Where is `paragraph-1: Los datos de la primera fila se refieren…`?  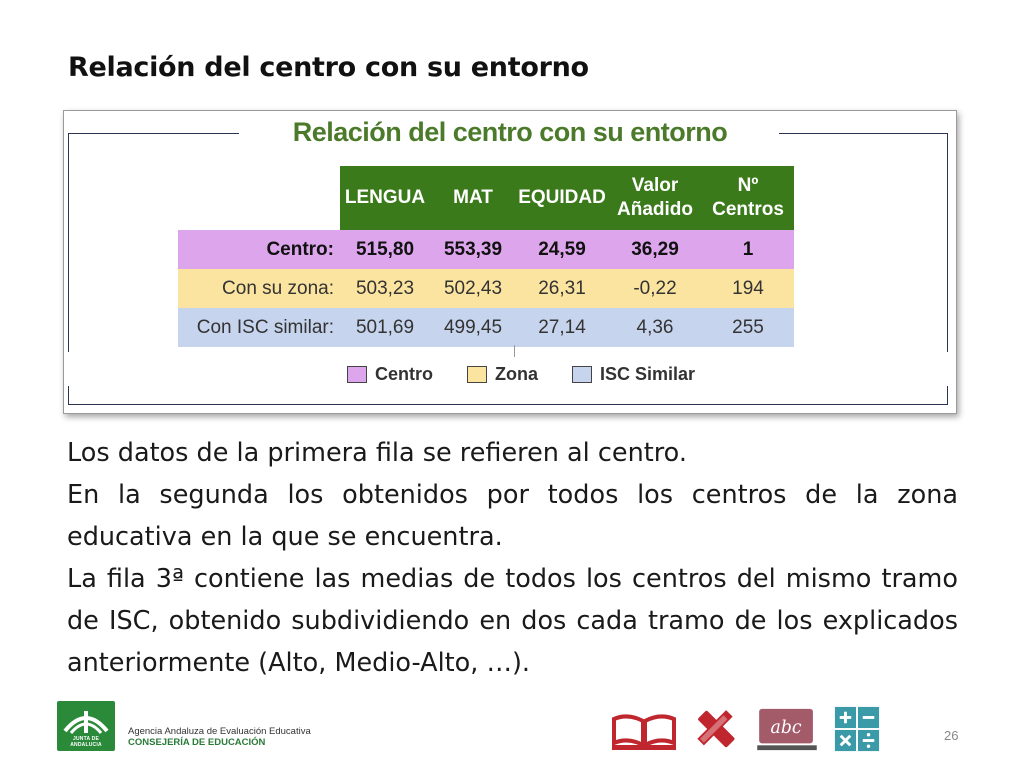
paragraph-1: Los datos de la primera fila se refieren… is located at coordinates (377, 453).